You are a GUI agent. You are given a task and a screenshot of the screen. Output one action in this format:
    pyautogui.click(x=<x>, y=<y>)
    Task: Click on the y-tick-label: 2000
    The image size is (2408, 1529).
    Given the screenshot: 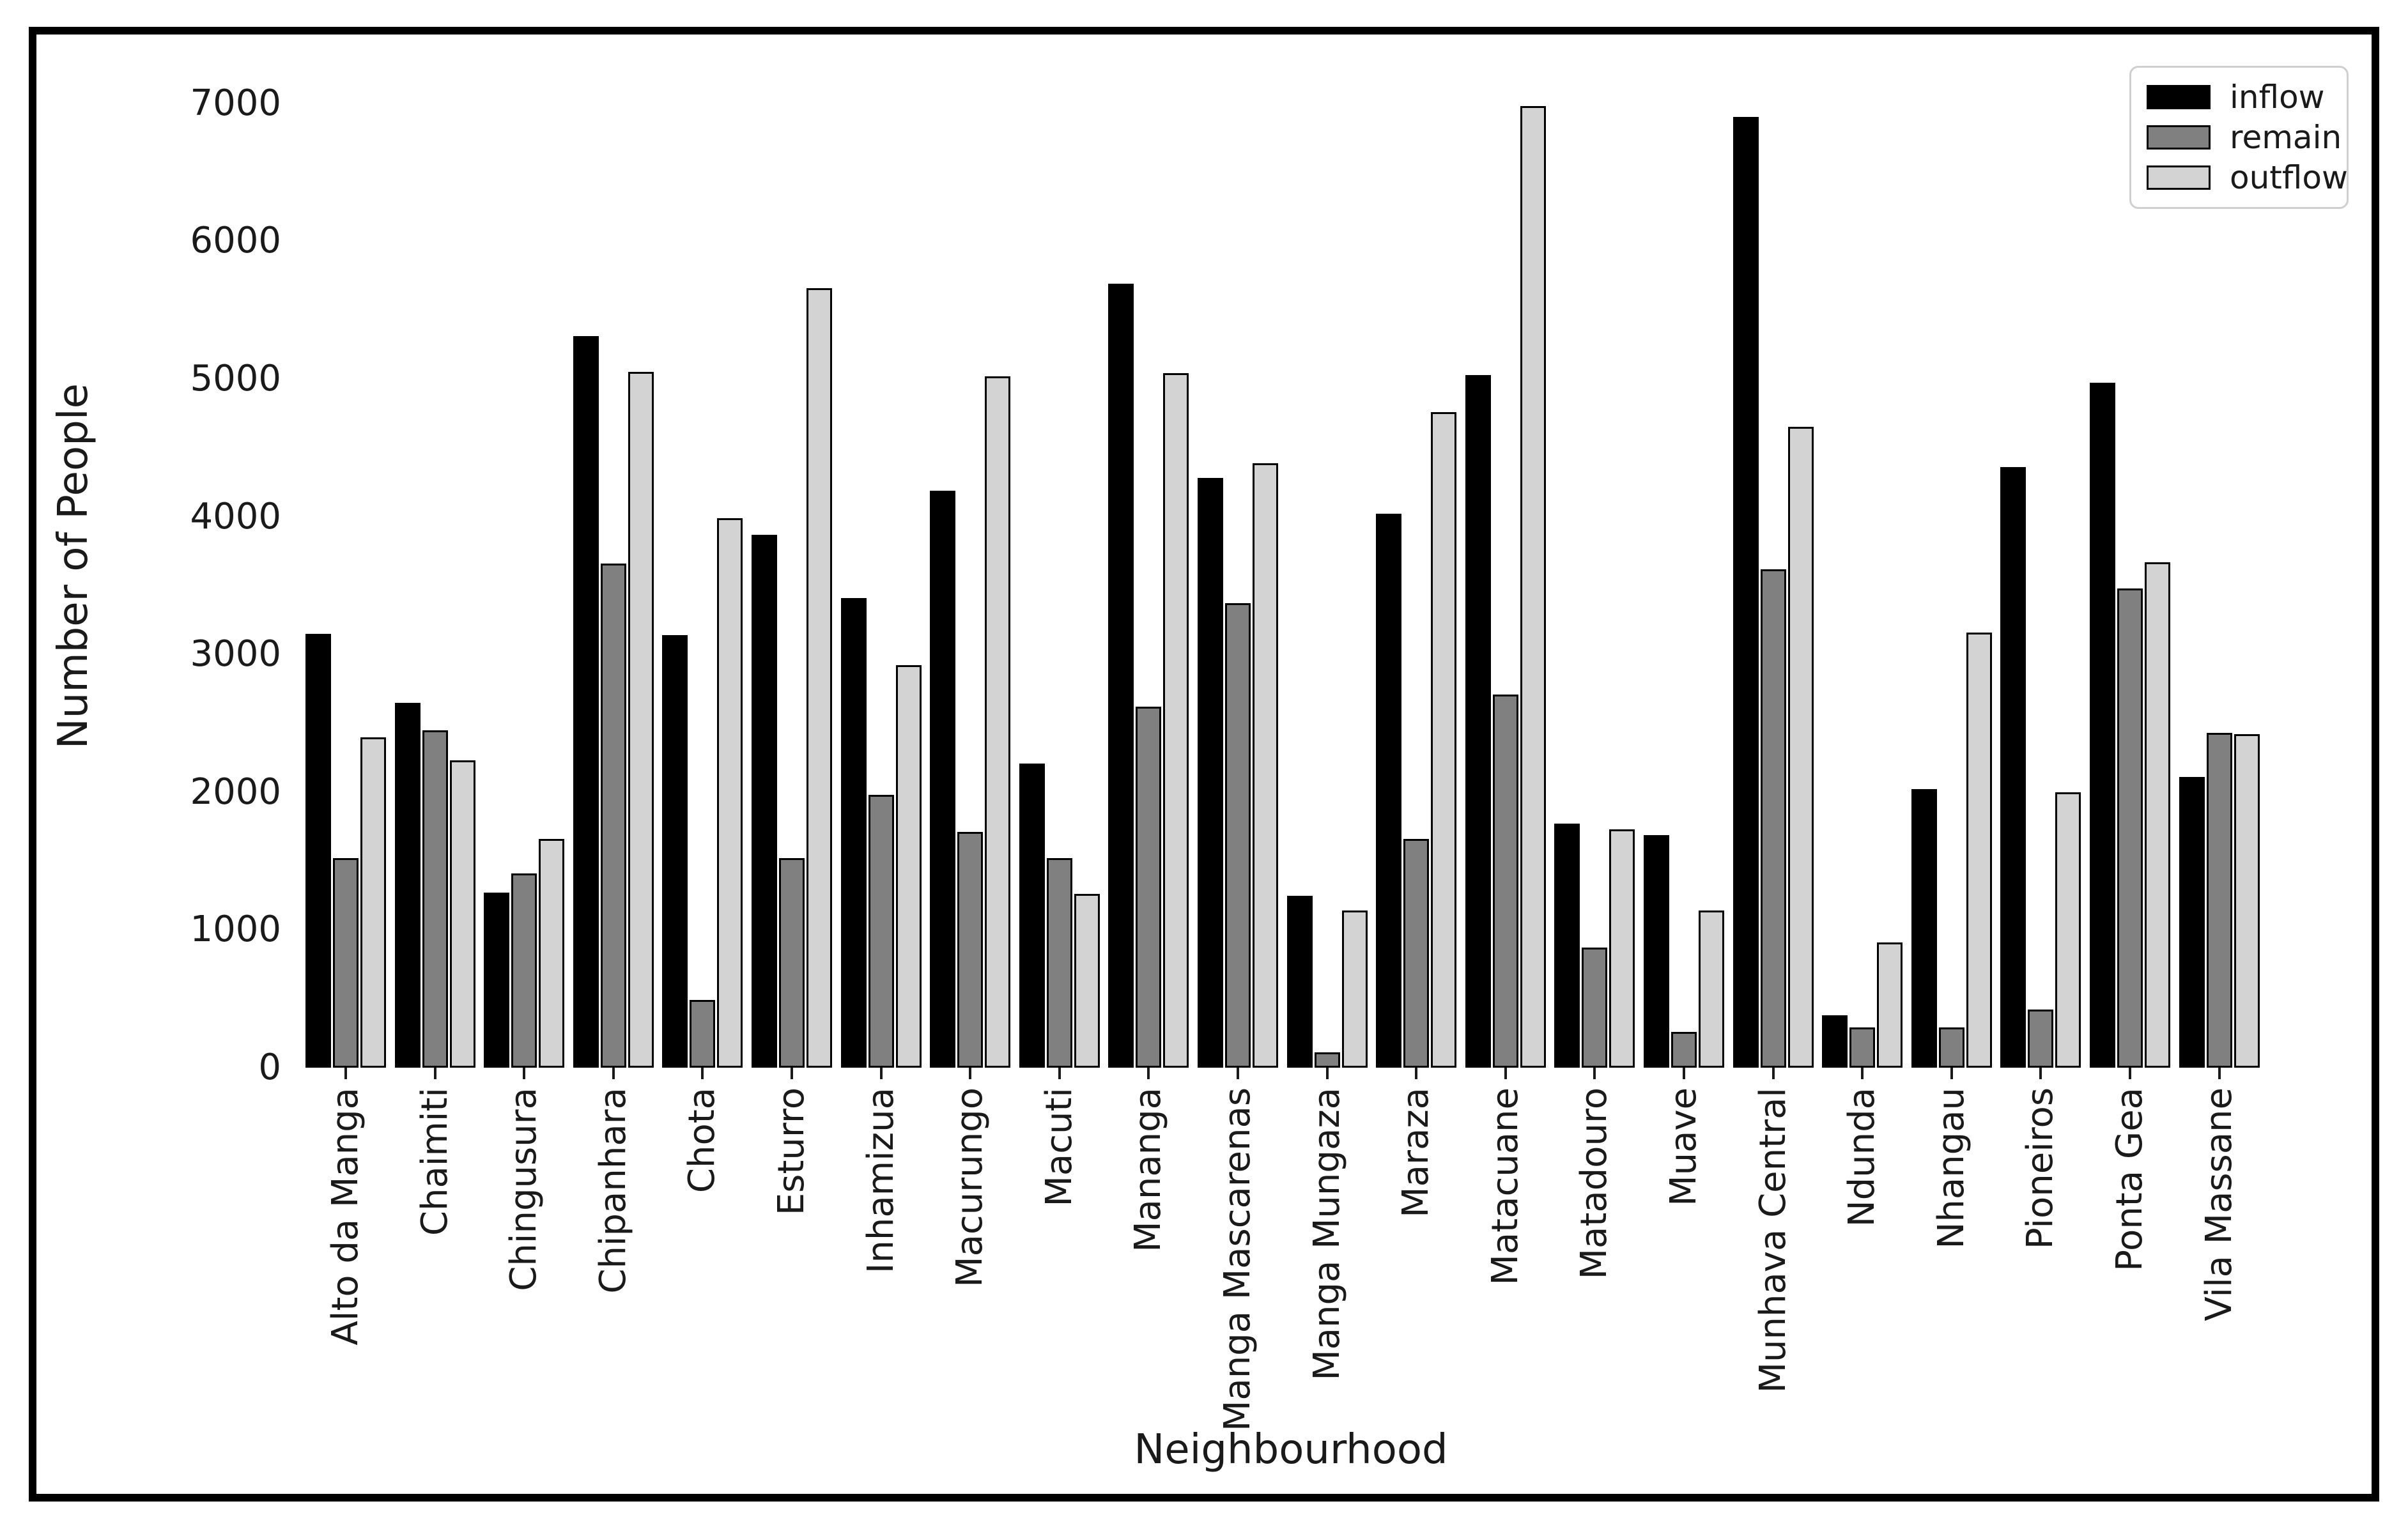 What is the action you would take?
    pyautogui.click(x=235, y=792)
    